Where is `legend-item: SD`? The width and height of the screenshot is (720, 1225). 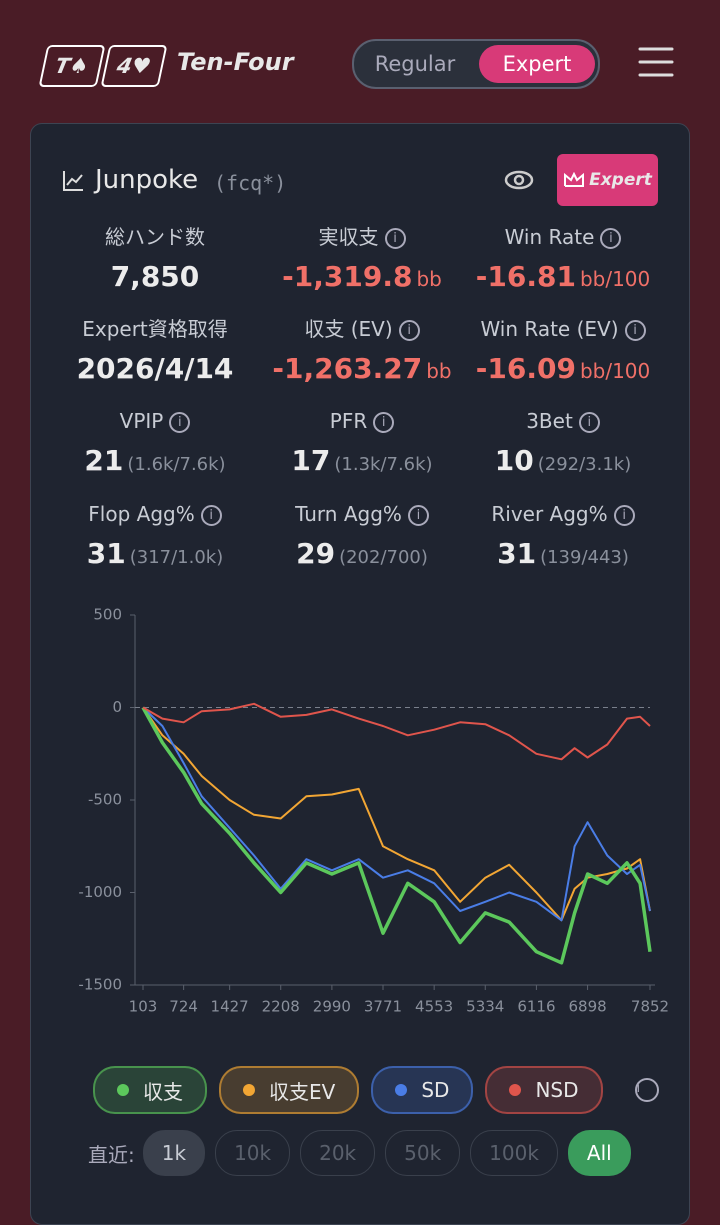 legend-item: SD is located at coordinates (422, 1090).